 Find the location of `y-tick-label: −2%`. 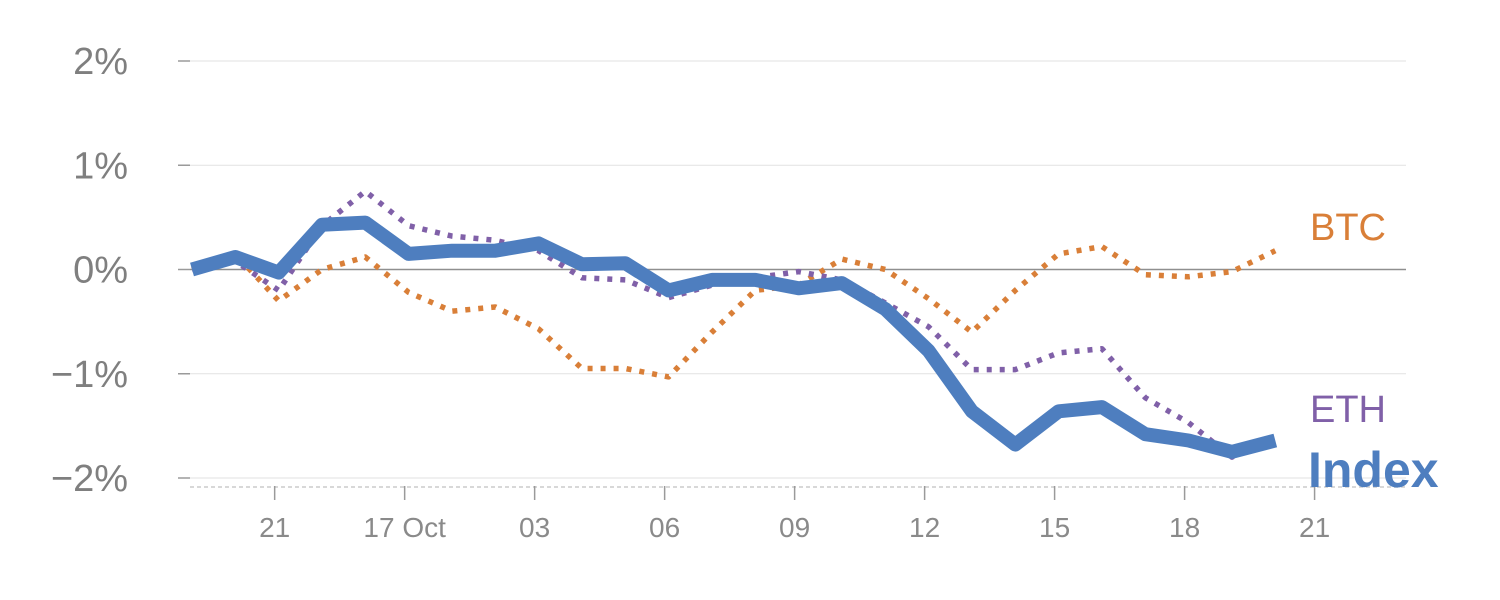

y-tick-label: −2% is located at coordinates (89, 479).